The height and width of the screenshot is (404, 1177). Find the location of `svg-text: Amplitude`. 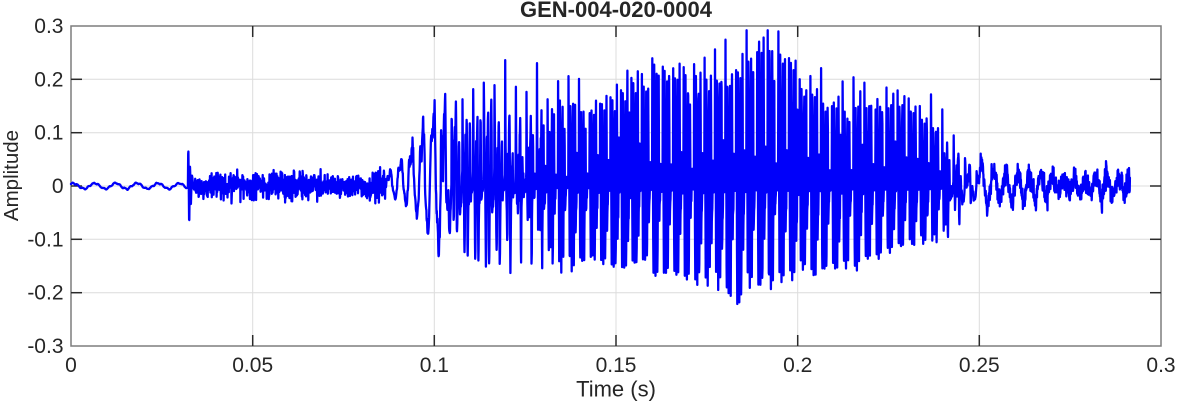

svg-text: Amplitude is located at coordinates (11, 175).